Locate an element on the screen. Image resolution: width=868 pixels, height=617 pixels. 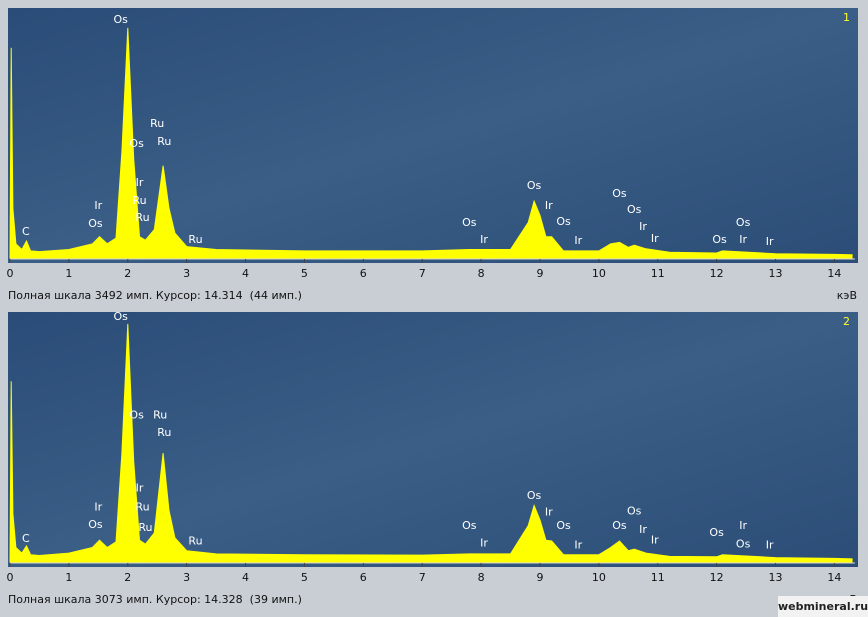
panel-number: 2 is located at coordinates (846, 321).